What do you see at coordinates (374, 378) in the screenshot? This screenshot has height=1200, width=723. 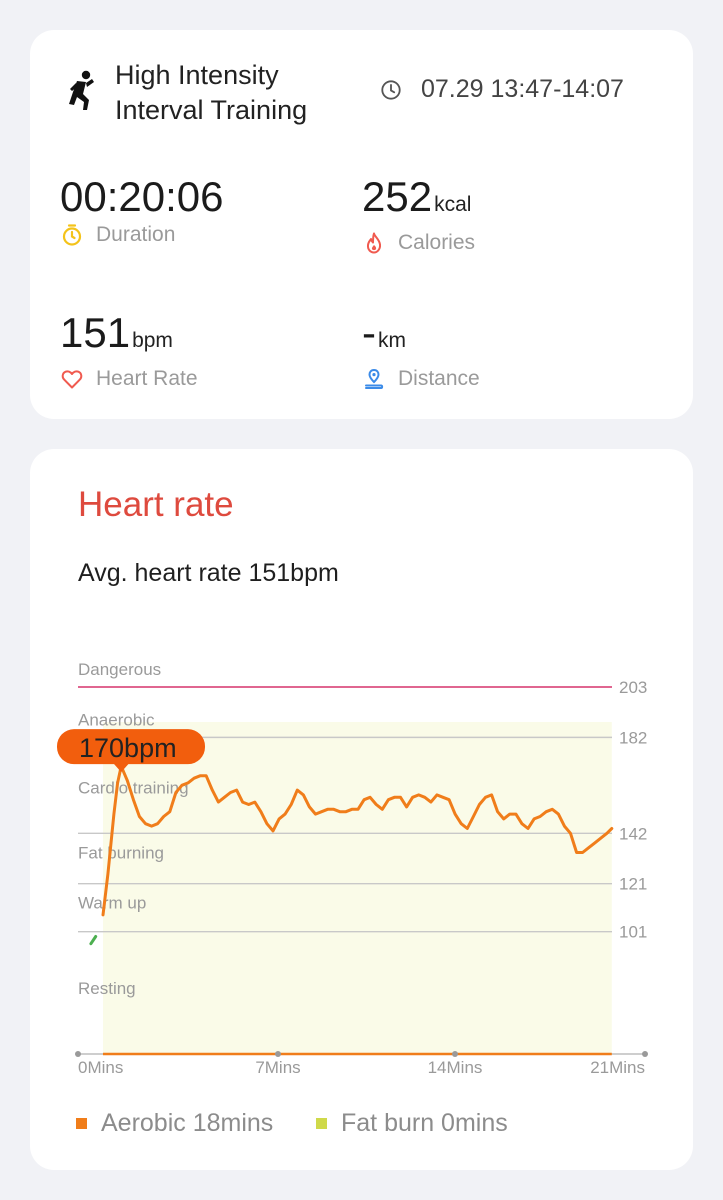 I see `location-pin-icon` at bounding box center [374, 378].